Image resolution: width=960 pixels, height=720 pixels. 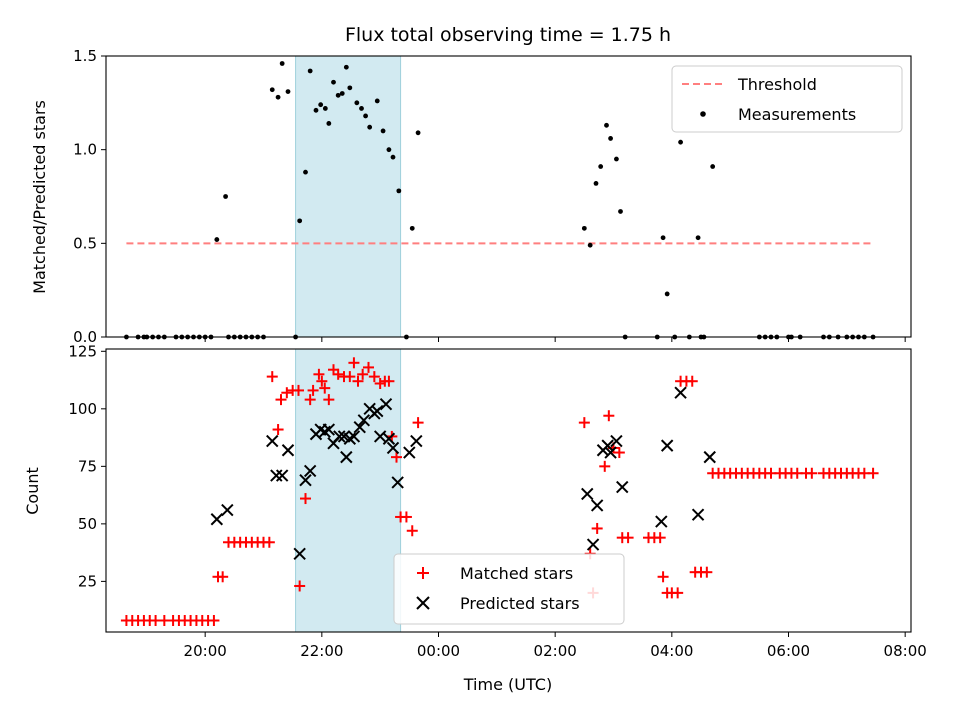 What do you see at coordinates (788, 651) in the screenshot?
I see `x-tick-label: 06:00` at bounding box center [788, 651].